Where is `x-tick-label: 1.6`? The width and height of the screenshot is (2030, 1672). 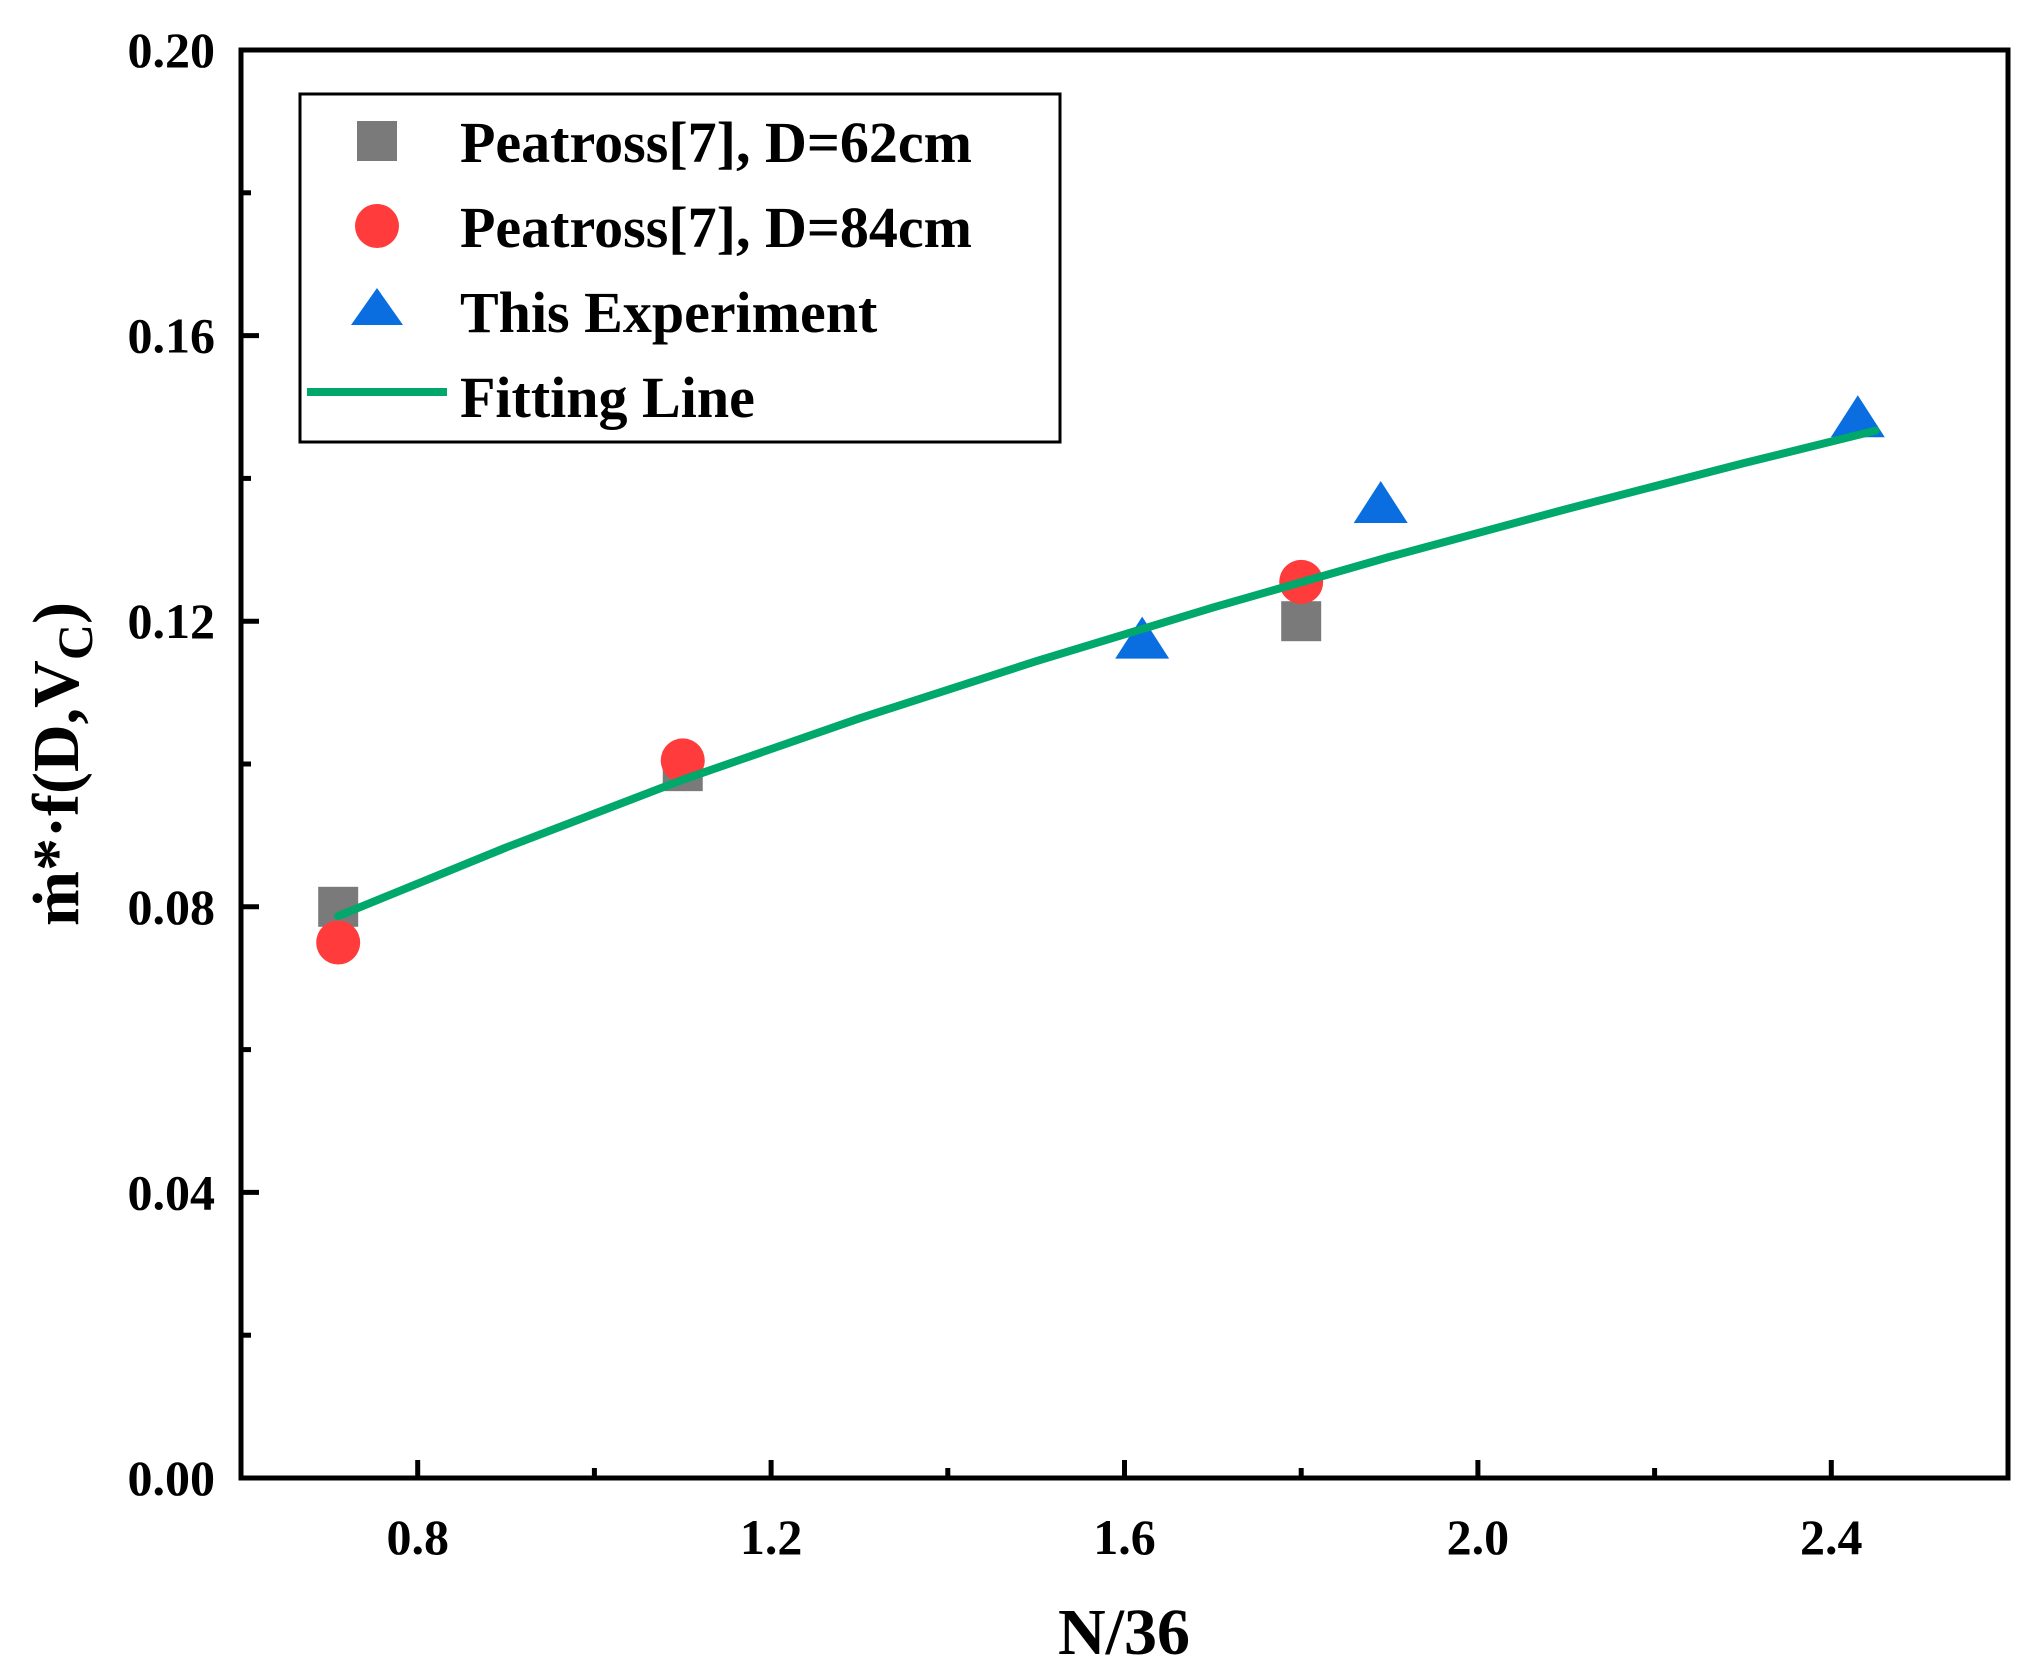 x-tick-label: 1.6 is located at coordinates (1124, 1537).